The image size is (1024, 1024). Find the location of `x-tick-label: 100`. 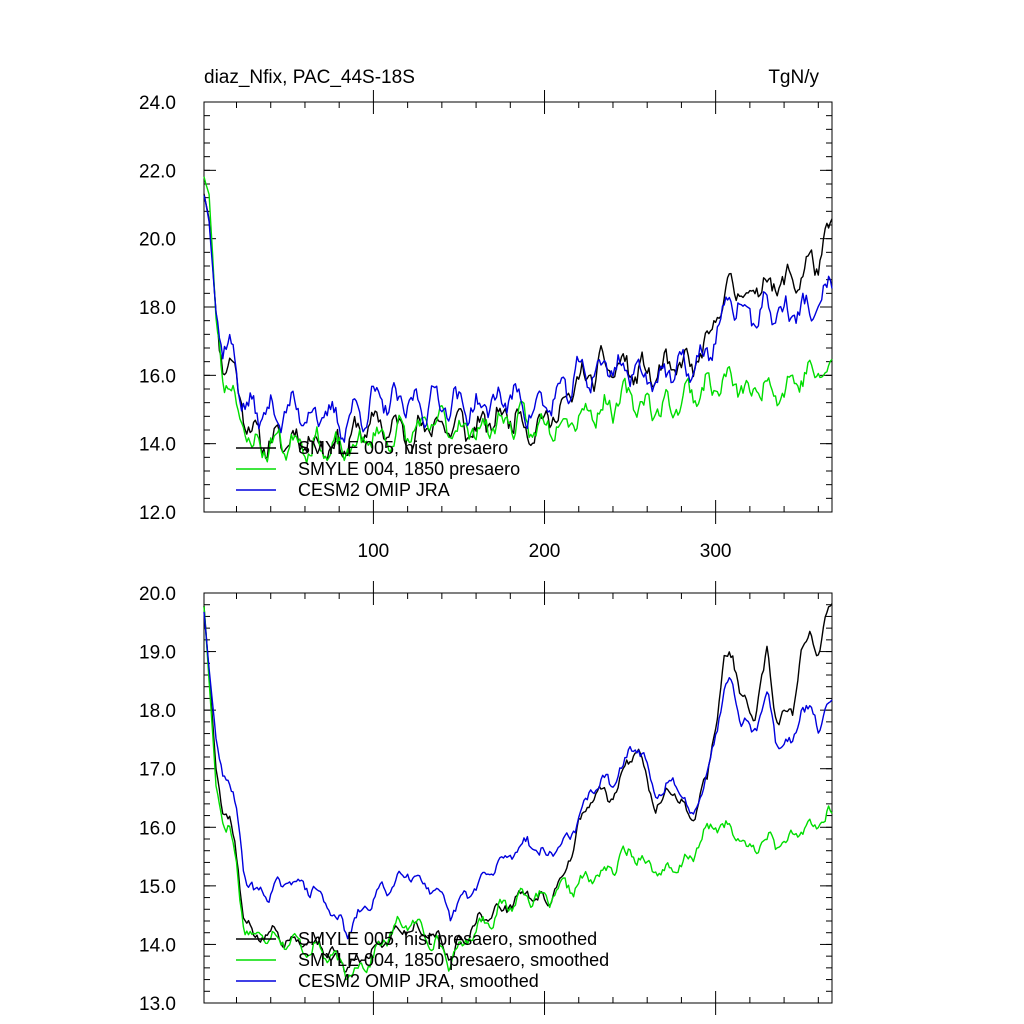

x-tick-label: 100 is located at coordinates (374, 551).